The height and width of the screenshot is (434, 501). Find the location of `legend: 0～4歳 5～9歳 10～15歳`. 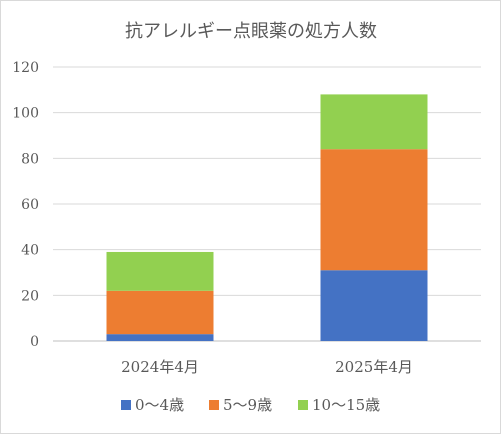

legend: 0～4歳 5～9歳 10～15歳 is located at coordinates (250, 405).